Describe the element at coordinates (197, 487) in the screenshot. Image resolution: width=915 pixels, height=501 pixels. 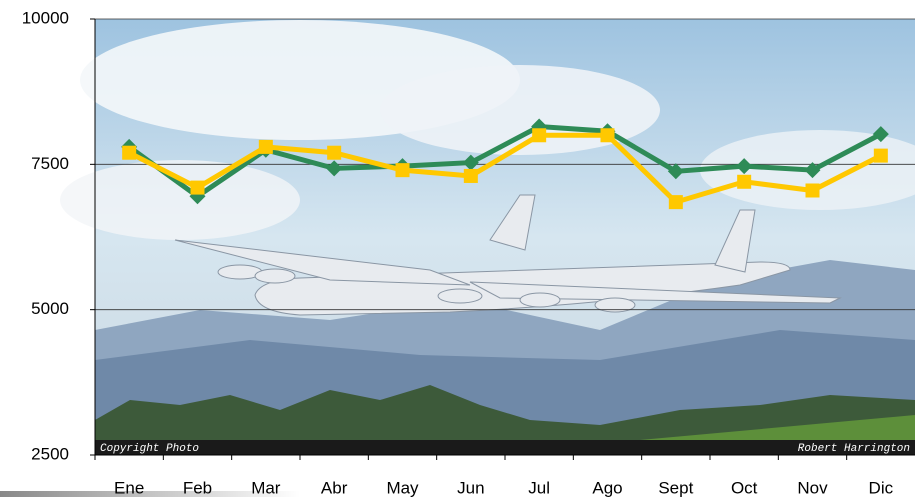
I see `x-tick-label: Feb` at that location.